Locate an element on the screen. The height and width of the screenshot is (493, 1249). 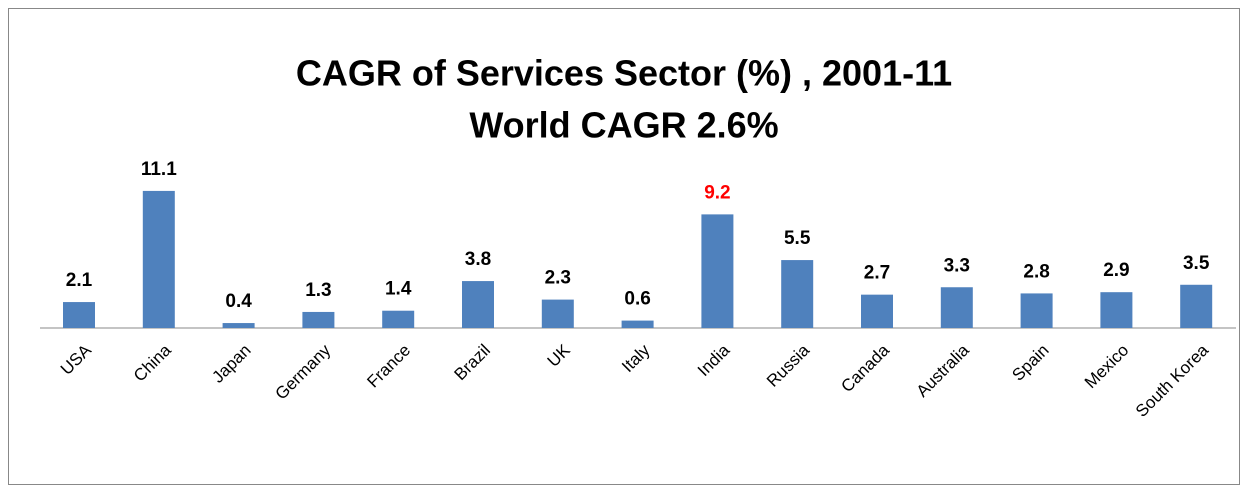
value-label: 3.8 is located at coordinates (478, 259).